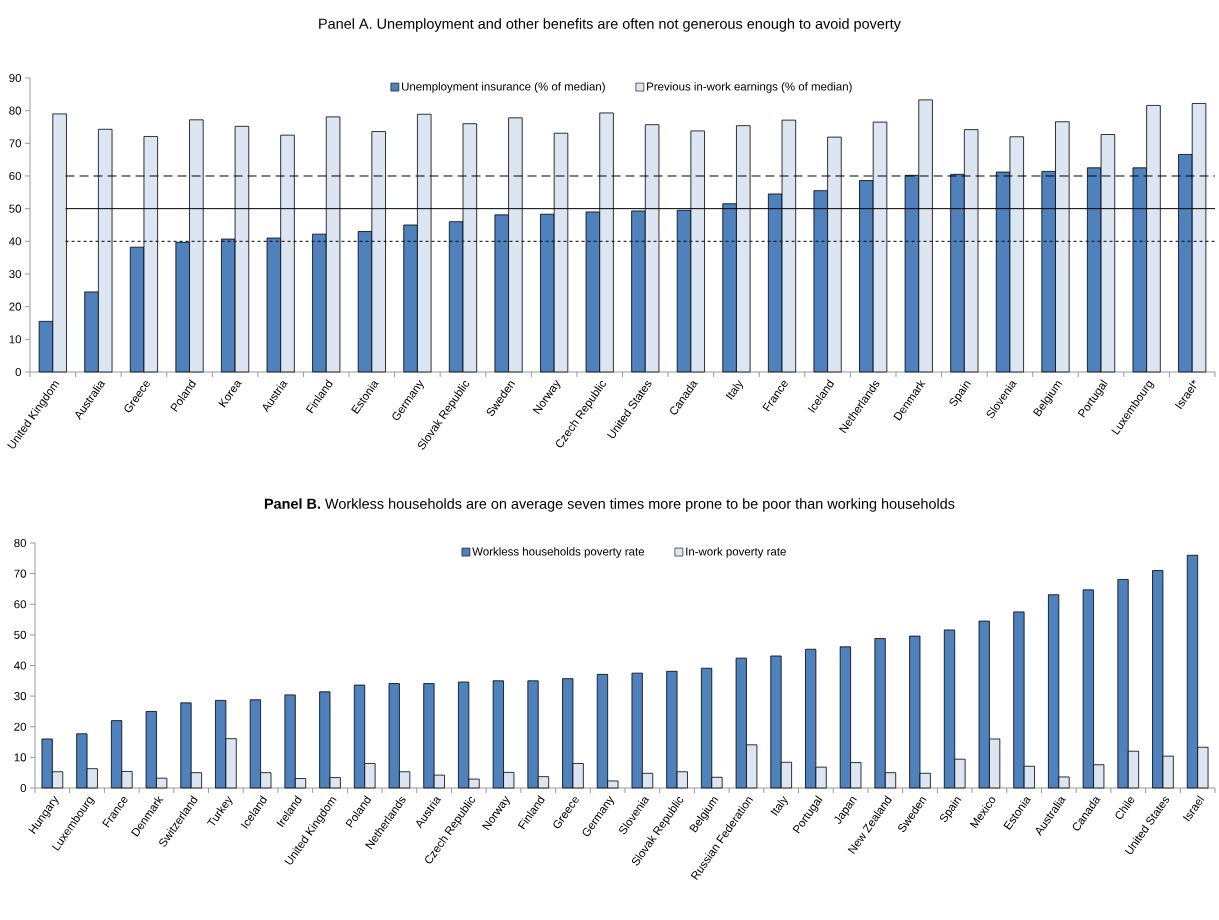 This screenshot has width=1219, height=920. What do you see at coordinates (749, 87) in the screenshot?
I see `legend-label: Previous in-work earnings (% of median)` at bounding box center [749, 87].